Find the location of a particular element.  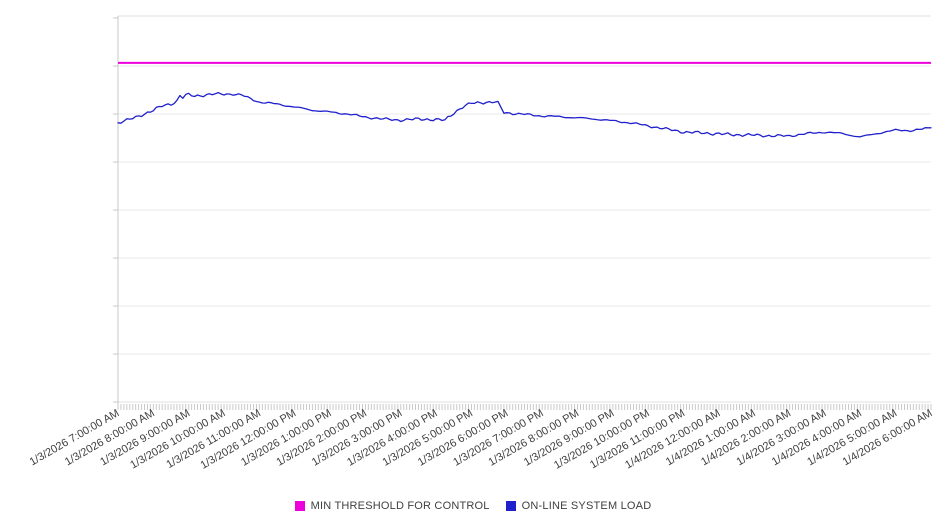

legend-item-online-system-load: ON-LINE SYSTEM LOAD is located at coordinates (578, 506).